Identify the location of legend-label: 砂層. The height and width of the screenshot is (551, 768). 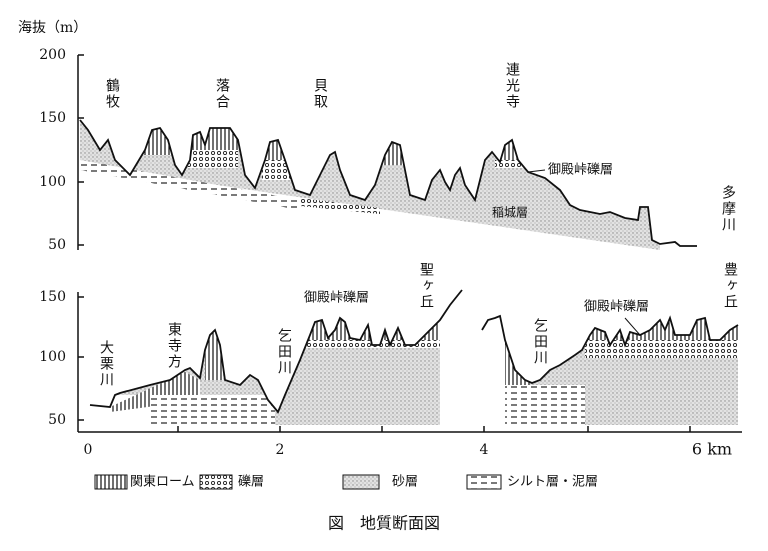
(405, 482).